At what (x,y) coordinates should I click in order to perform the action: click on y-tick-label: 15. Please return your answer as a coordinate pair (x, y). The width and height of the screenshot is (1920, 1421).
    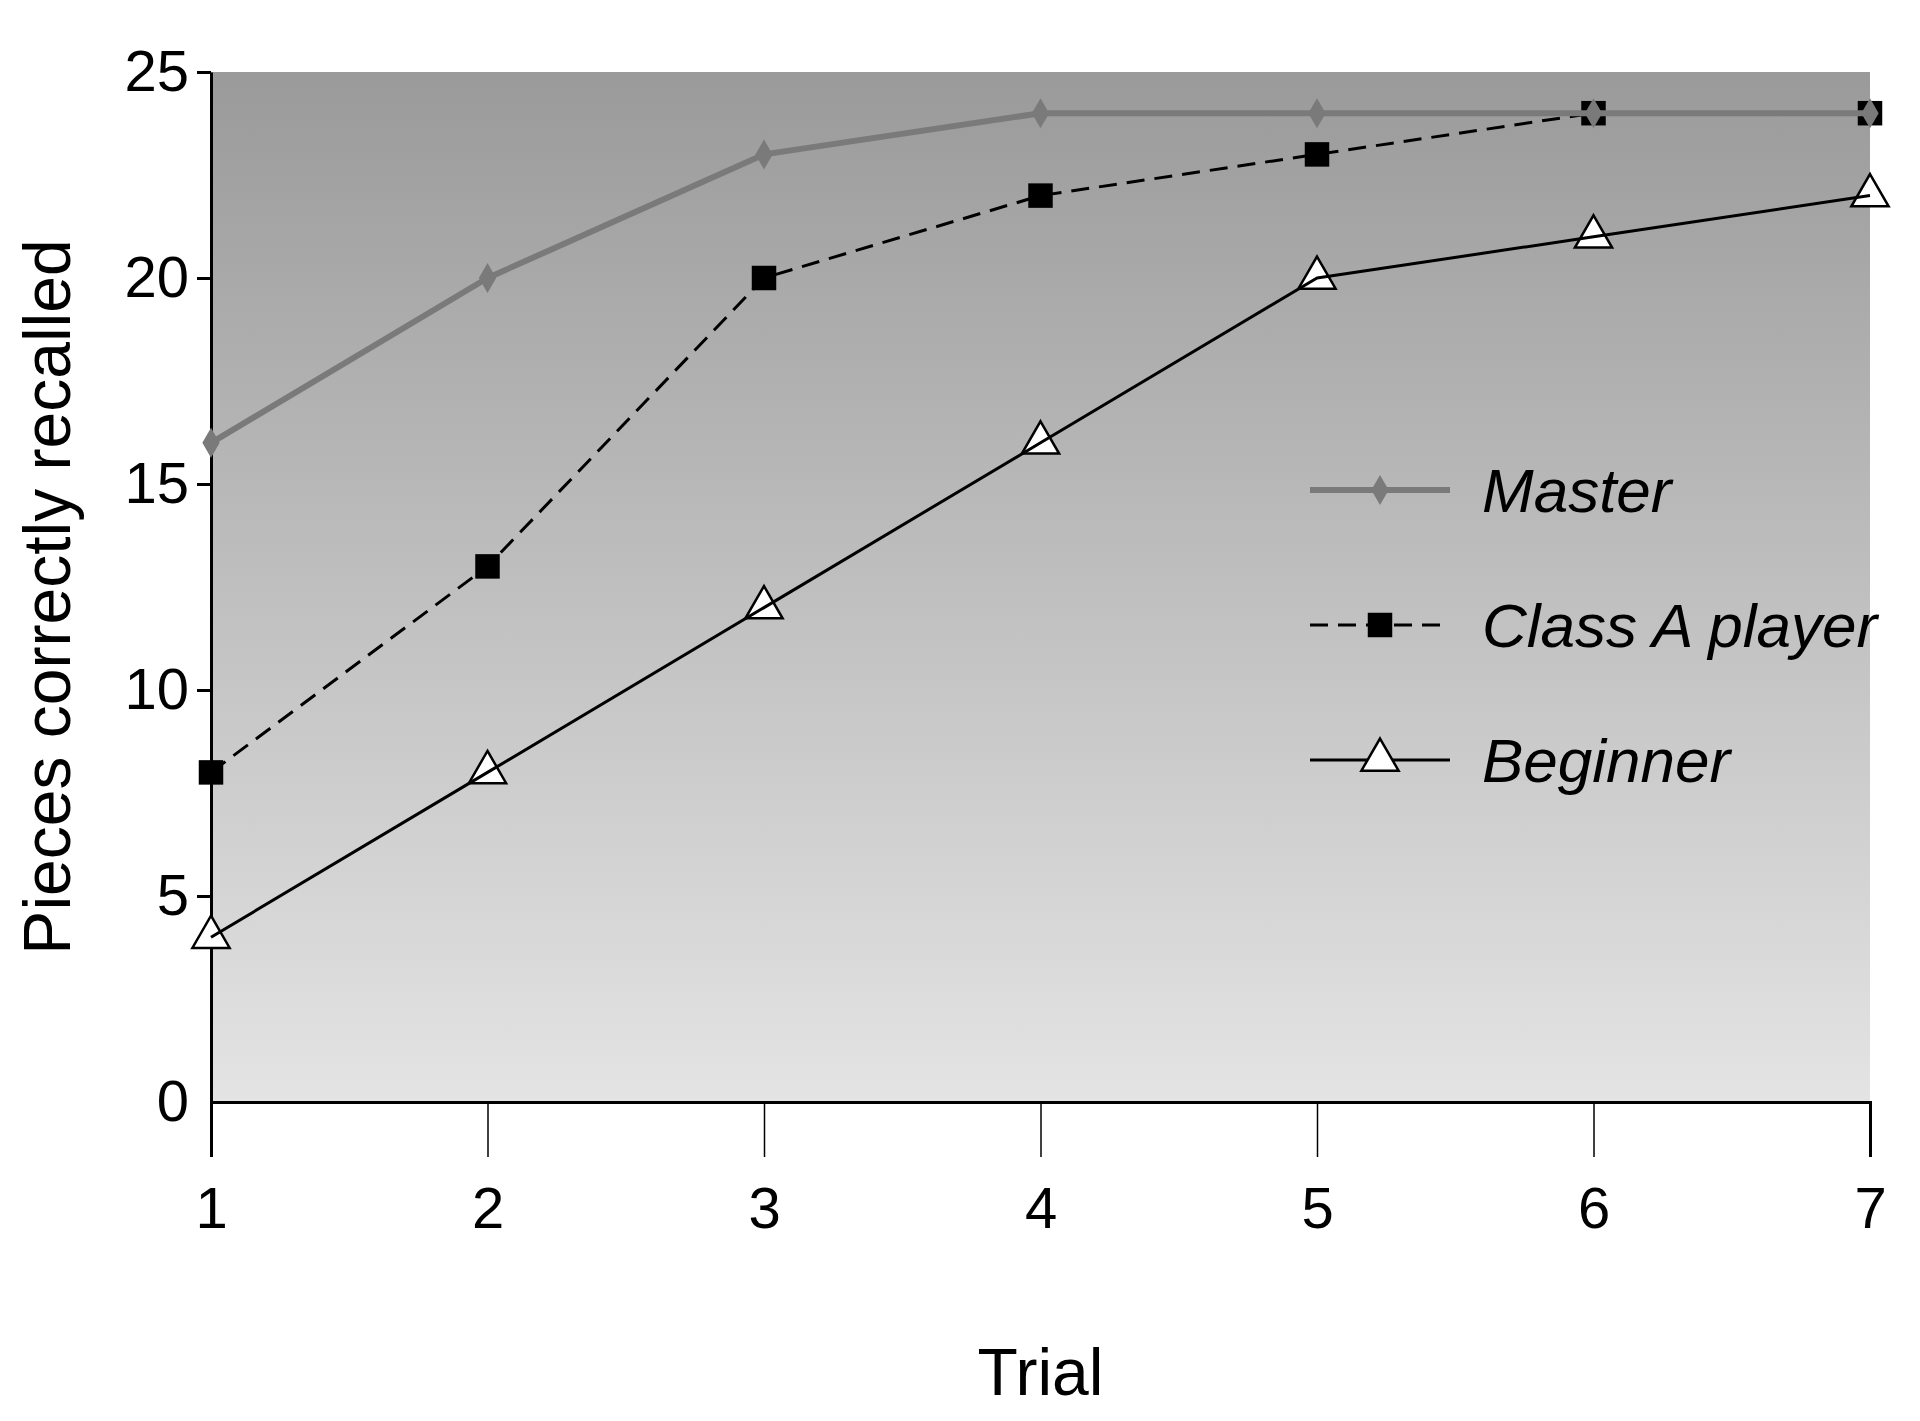
    Looking at the image, I should click on (156, 483).